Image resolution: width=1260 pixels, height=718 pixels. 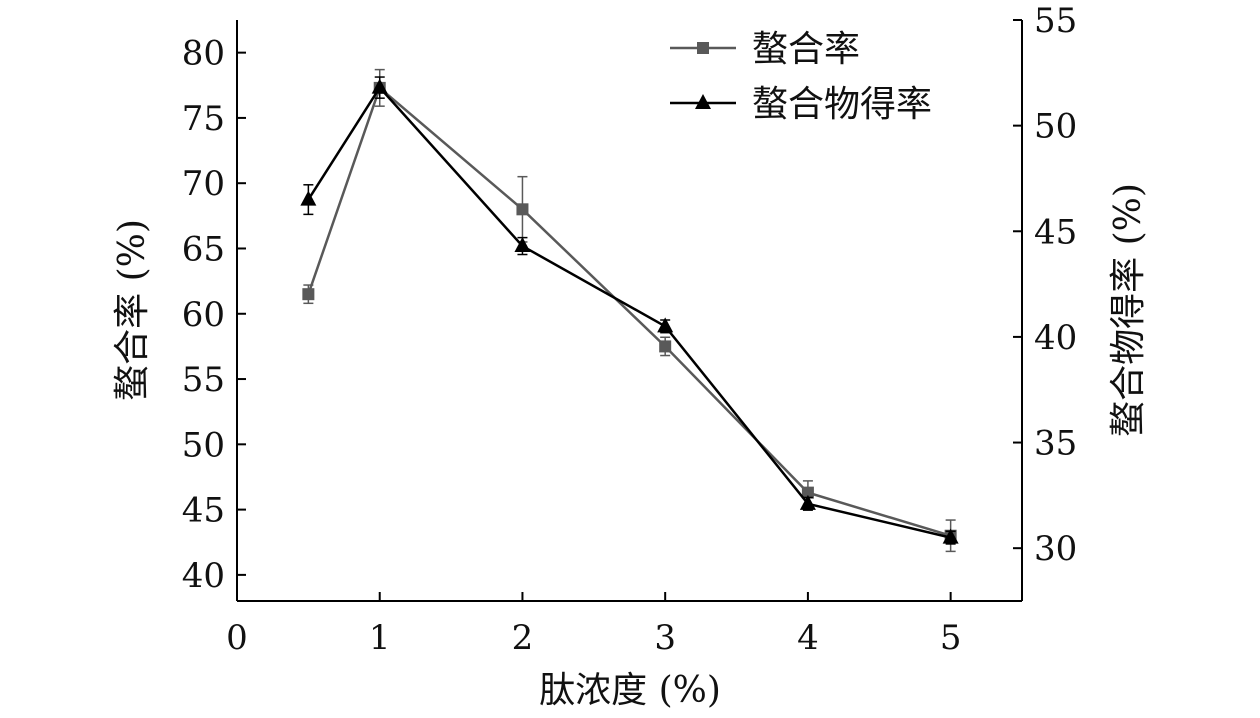 I want to click on x-tick-label: 5, so click(x=951, y=638).